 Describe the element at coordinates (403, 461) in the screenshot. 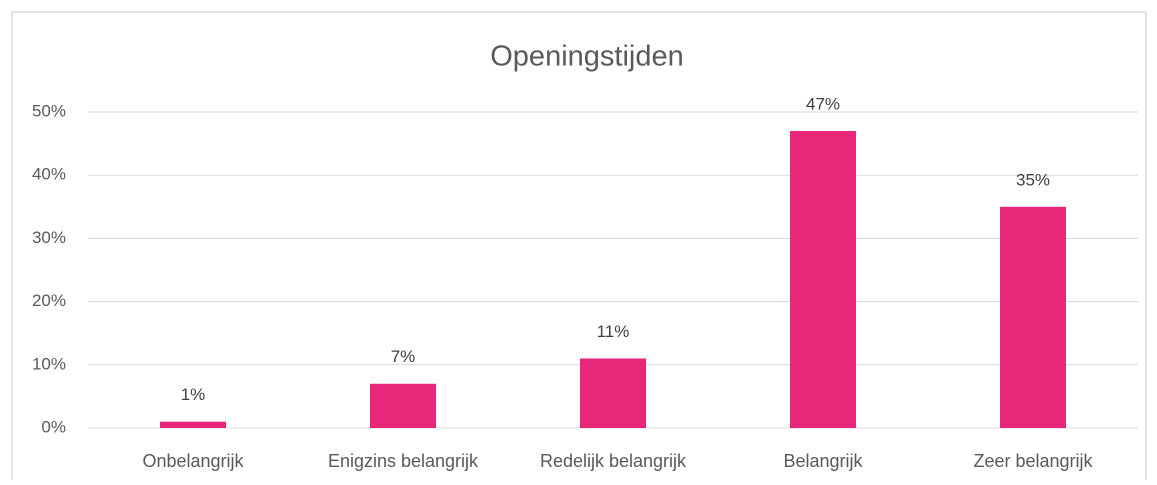

I see `x-tick-label: Enigzins belangrijk` at that location.